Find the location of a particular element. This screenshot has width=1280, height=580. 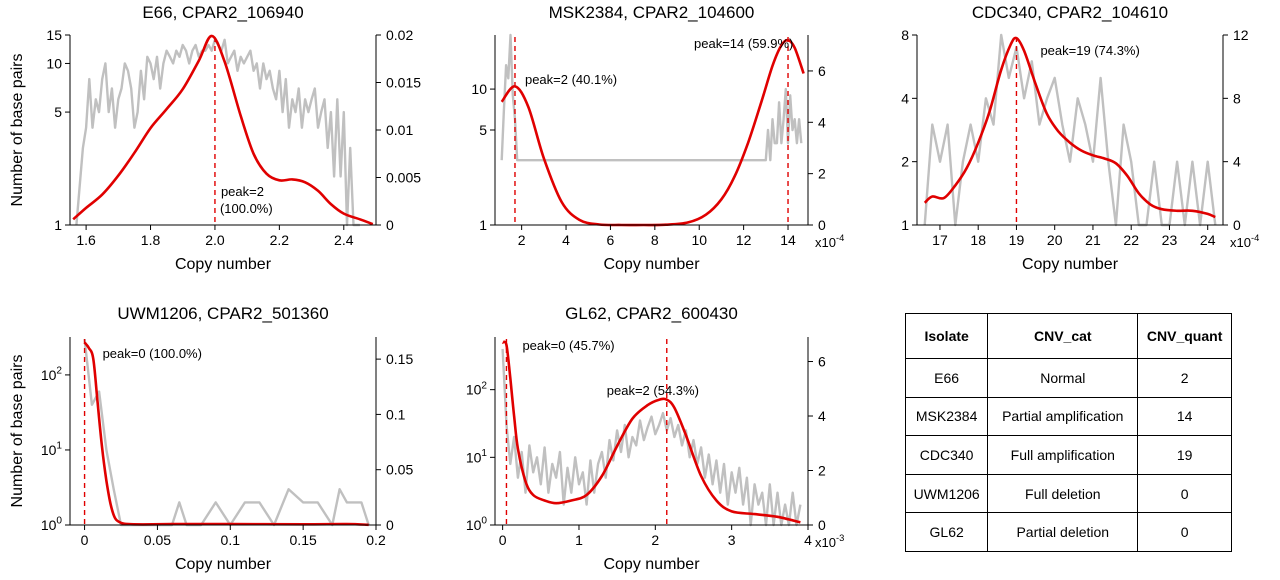

column-header-isolate: Isolate is located at coordinates (946, 336).